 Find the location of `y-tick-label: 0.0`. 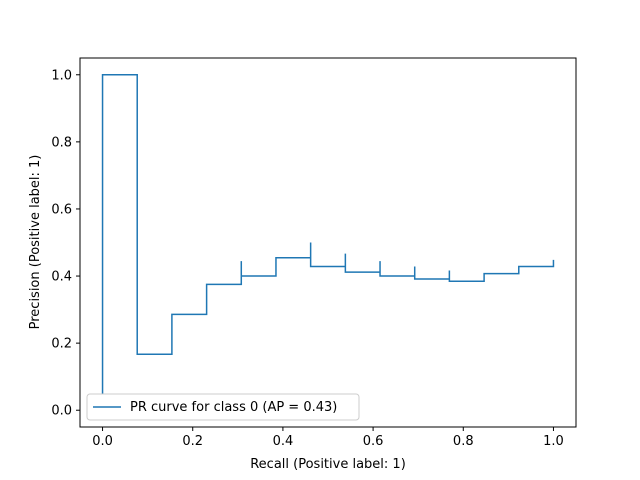

y-tick-label: 0.0 is located at coordinates (61, 411).